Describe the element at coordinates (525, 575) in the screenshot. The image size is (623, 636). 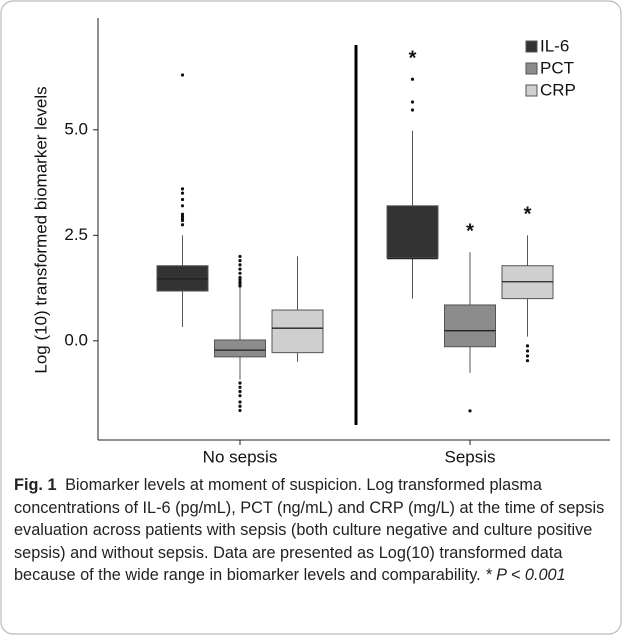
I see `caption-note: * P < 0.001` at that location.